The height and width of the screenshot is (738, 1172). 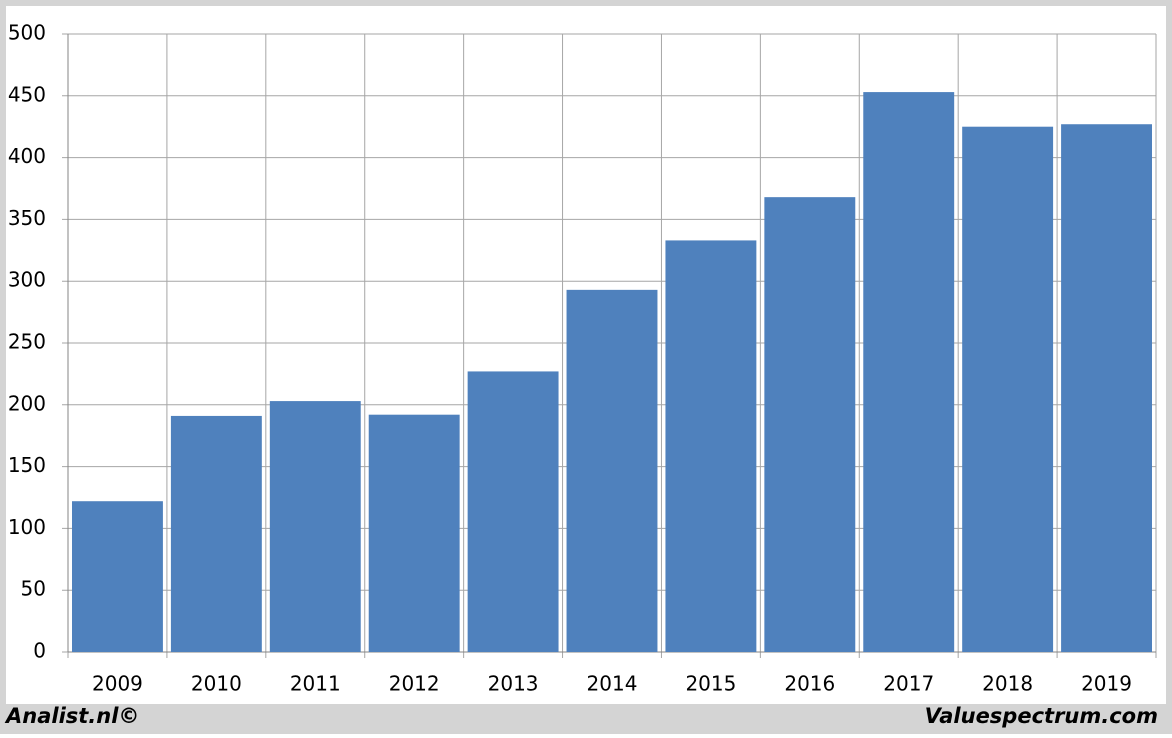 What do you see at coordinates (1007, 684) in the screenshot?
I see `x-tick-label: 2018` at bounding box center [1007, 684].